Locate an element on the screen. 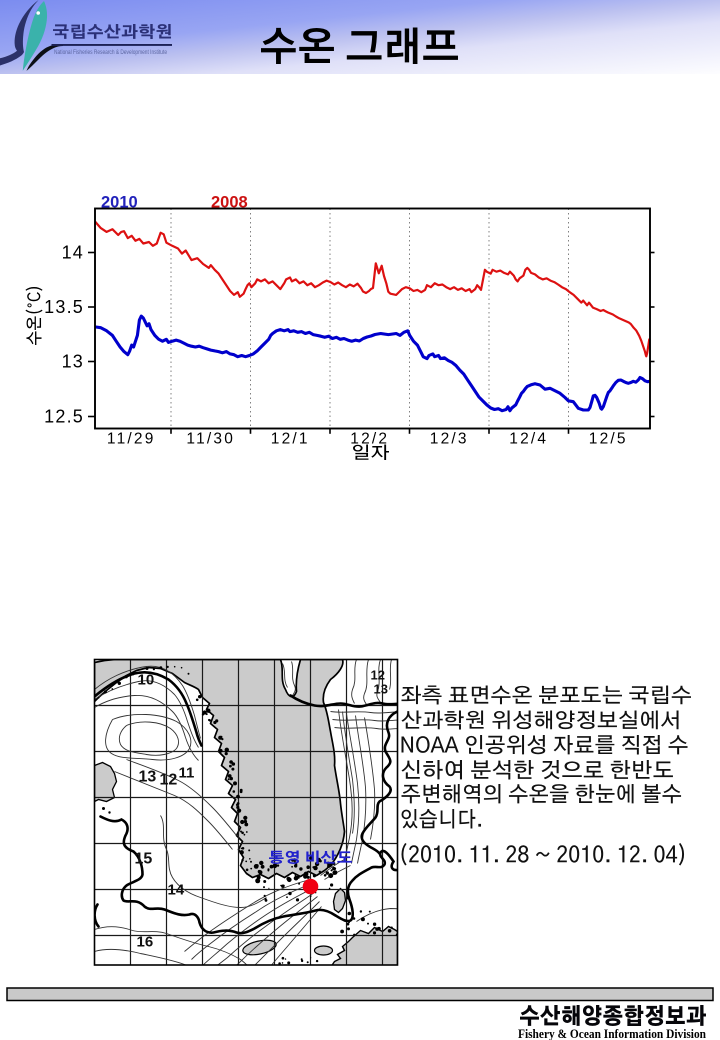 This screenshot has width=720, height=1040. svg-text: 12/4 is located at coordinates (528, 439).